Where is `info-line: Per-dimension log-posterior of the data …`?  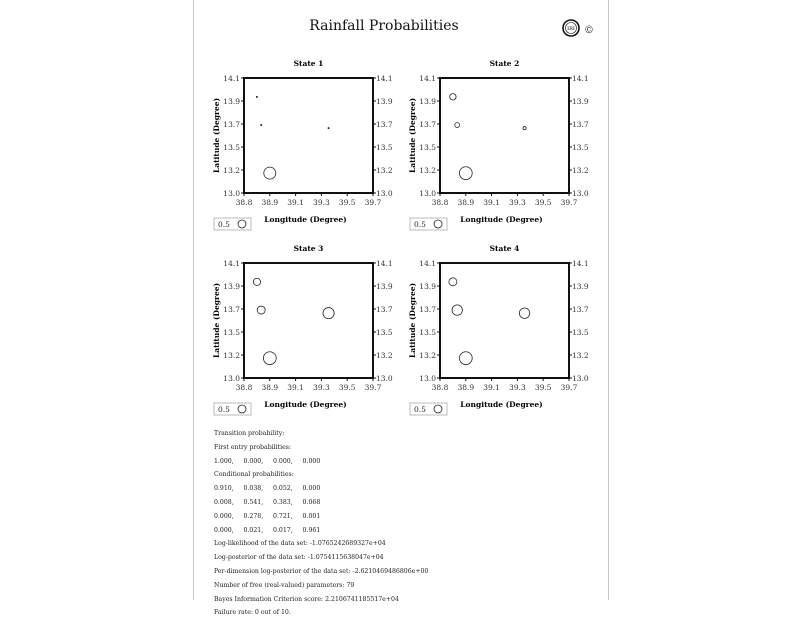
info-line: Per-dimension log-posterior of the data … is located at coordinates (321, 571).